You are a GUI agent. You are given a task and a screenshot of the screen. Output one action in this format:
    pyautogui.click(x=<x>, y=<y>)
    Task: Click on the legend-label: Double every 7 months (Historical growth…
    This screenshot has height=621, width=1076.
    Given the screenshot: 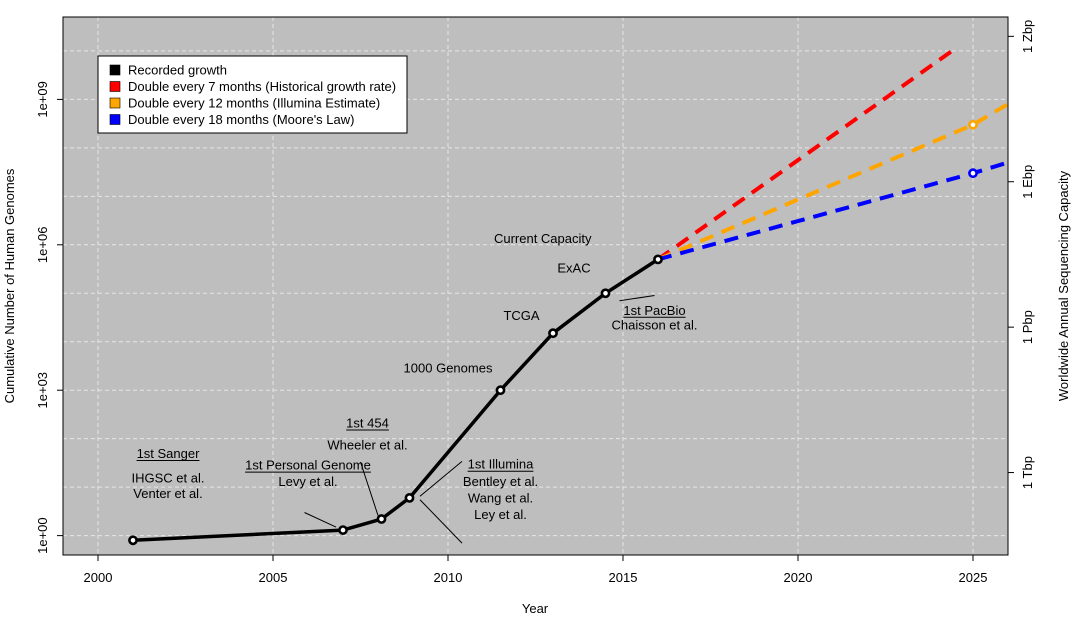 What is the action you would take?
    pyautogui.click(x=262, y=86)
    